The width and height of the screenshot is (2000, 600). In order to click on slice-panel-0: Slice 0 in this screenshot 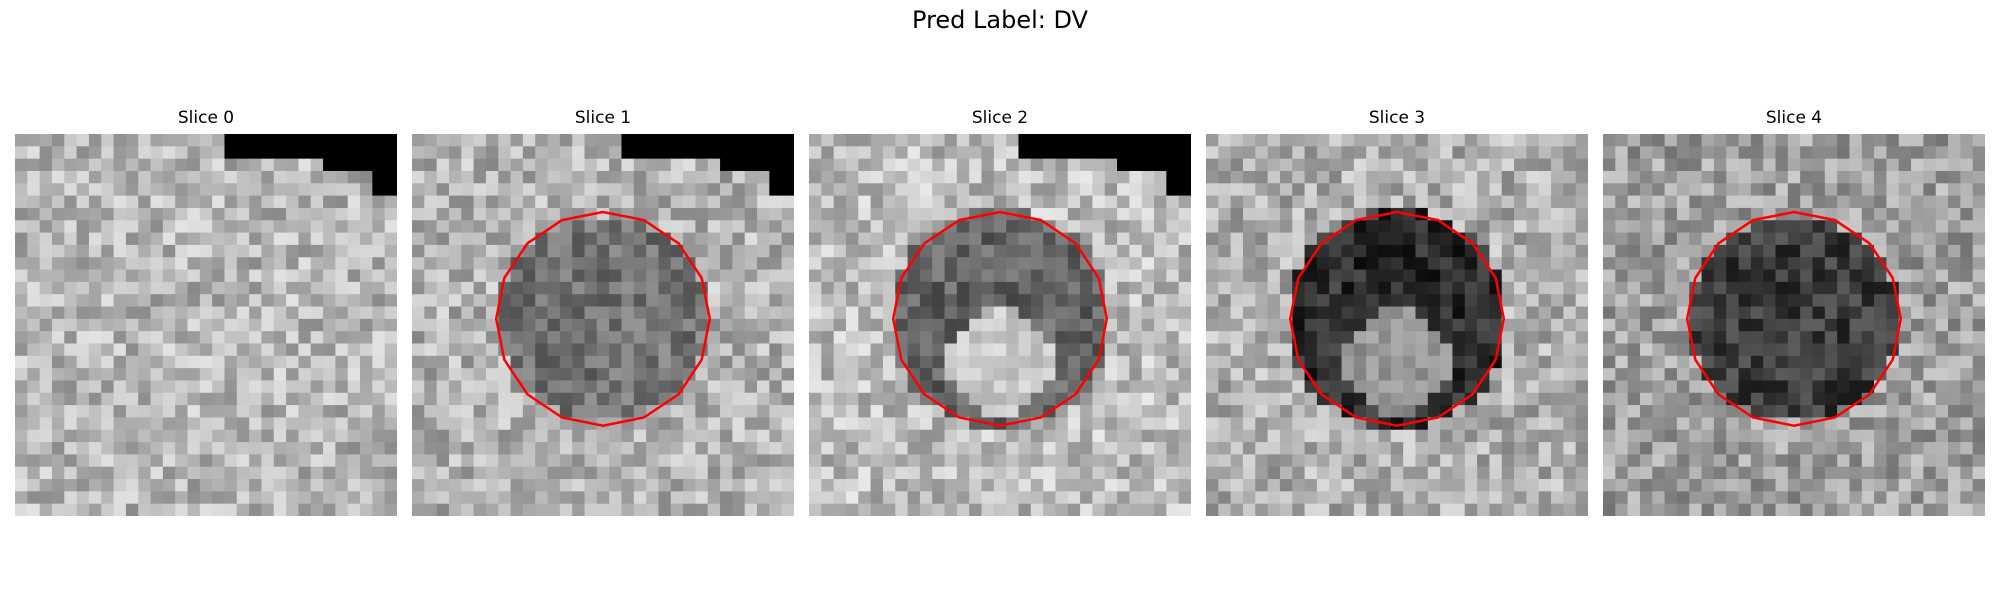, I will do `click(206, 310)`.